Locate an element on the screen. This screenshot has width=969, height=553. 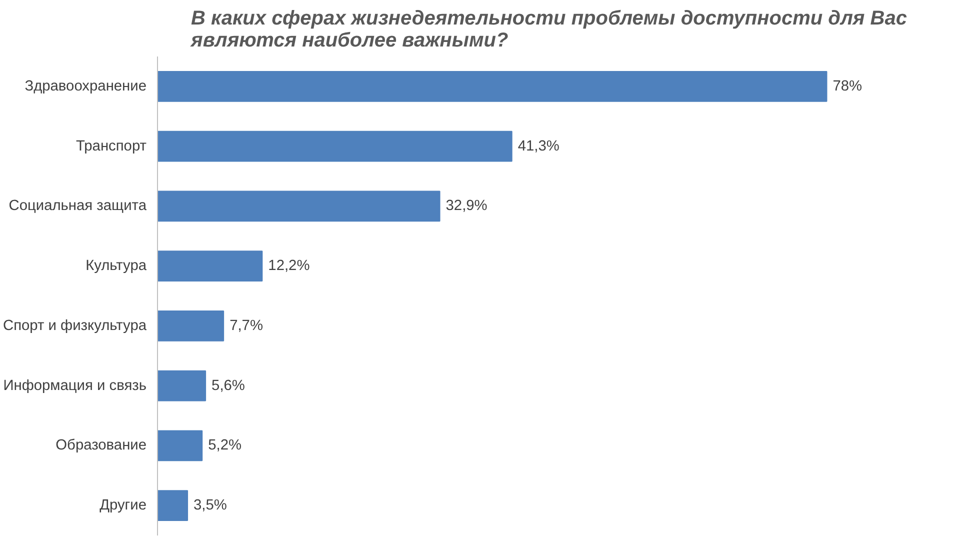
y-tick-label: Информация и связь is located at coordinates (75, 386).